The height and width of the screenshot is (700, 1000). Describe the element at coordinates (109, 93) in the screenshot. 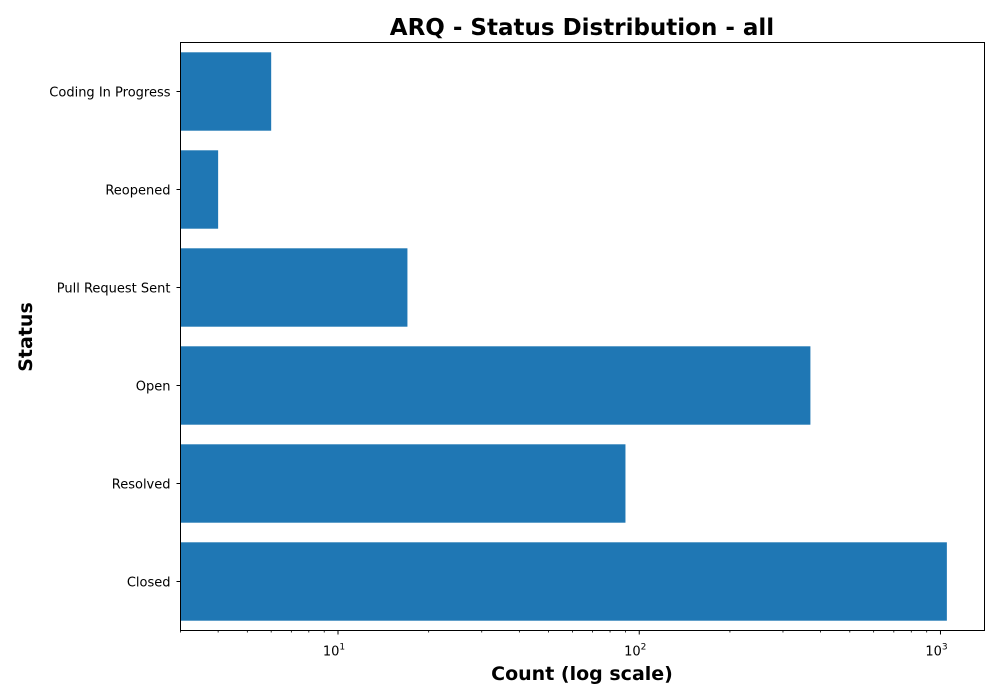

I see `y-tick-label: Coding In Progress` at that location.